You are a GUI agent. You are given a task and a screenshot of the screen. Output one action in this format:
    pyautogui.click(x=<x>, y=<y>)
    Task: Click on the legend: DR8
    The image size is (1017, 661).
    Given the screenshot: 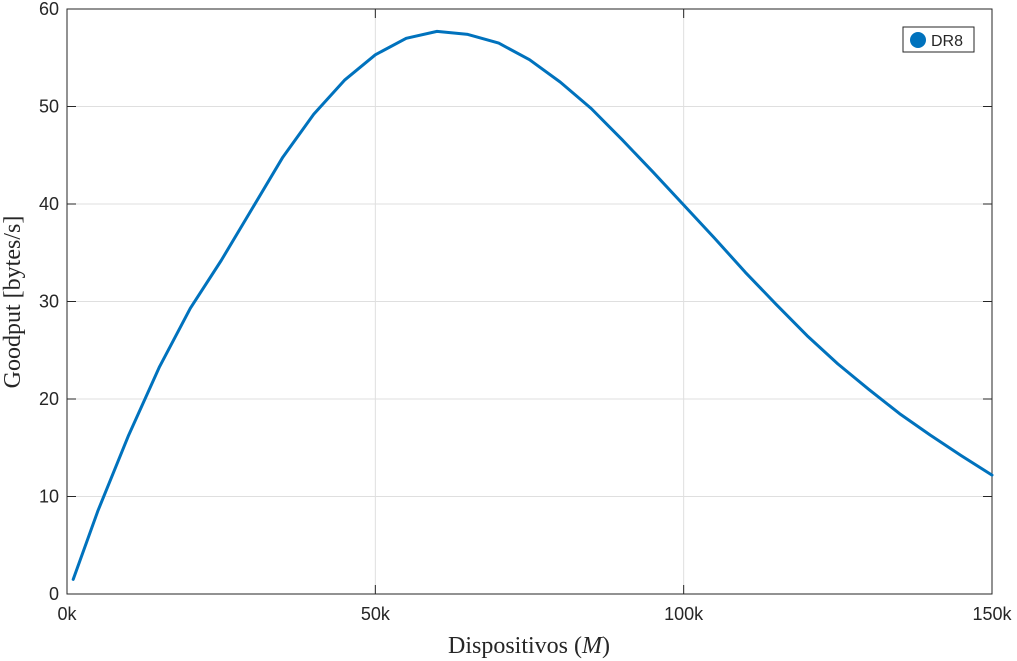 What is the action you would take?
    pyautogui.click(x=938, y=39)
    